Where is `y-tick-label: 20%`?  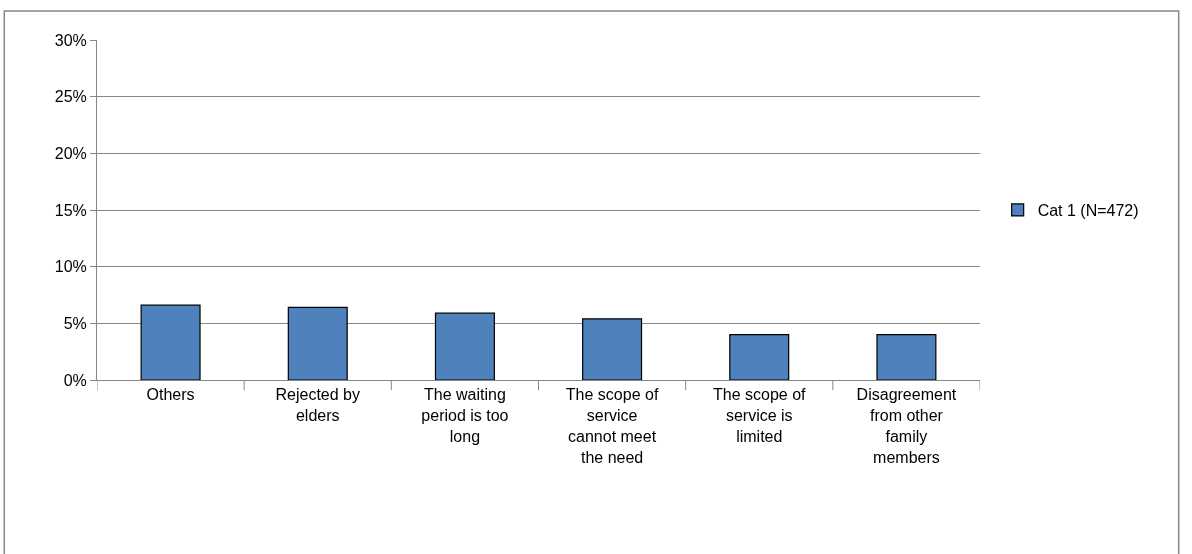 y-tick-label: 20% is located at coordinates (70, 153).